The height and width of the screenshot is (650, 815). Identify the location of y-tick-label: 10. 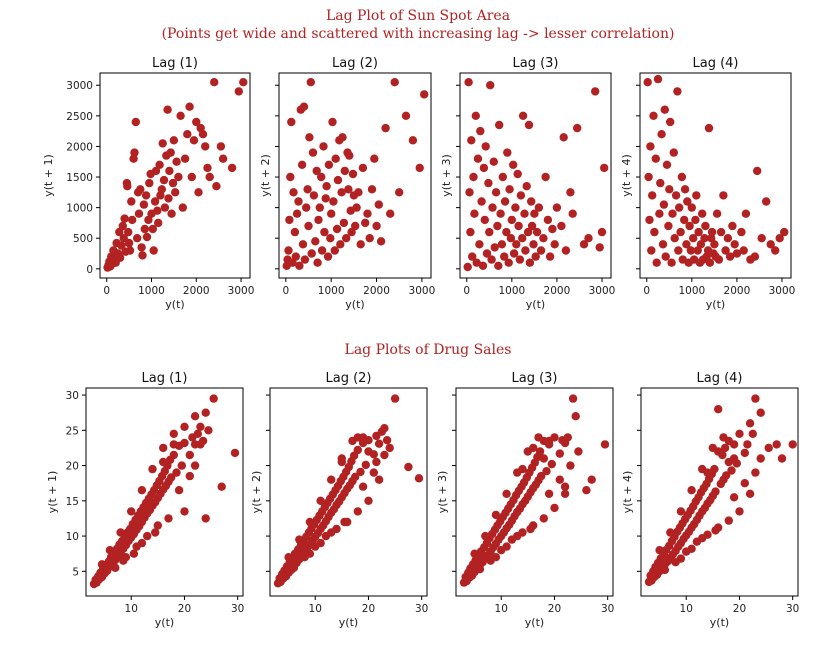
(72, 537).